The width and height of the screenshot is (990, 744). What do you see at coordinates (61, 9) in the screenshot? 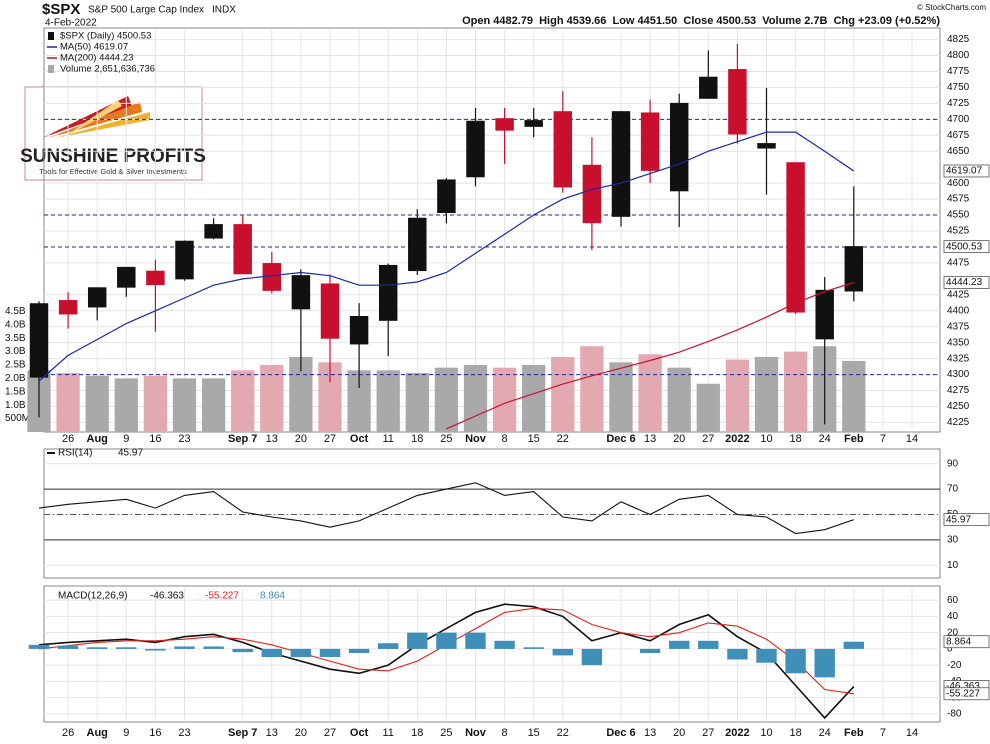
I see `symbol: $SPX` at bounding box center [61, 9].